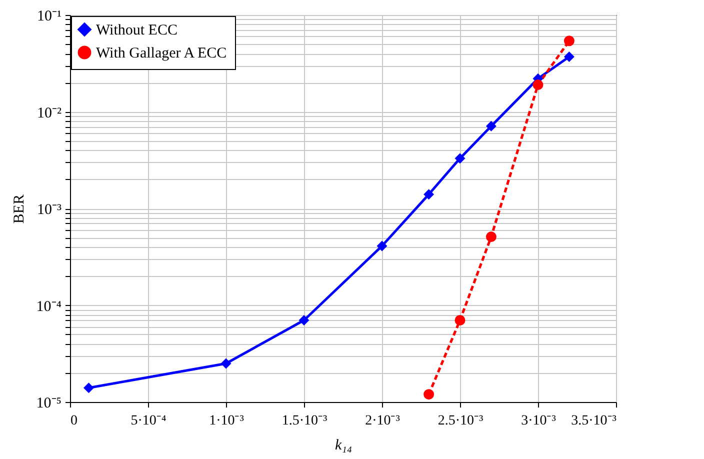 This screenshot has height=459, width=704. What do you see at coordinates (461, 421) in the screenshot?
I see `x-tick-label: 2.5·10⁻³` at bounding box center [461, 421].